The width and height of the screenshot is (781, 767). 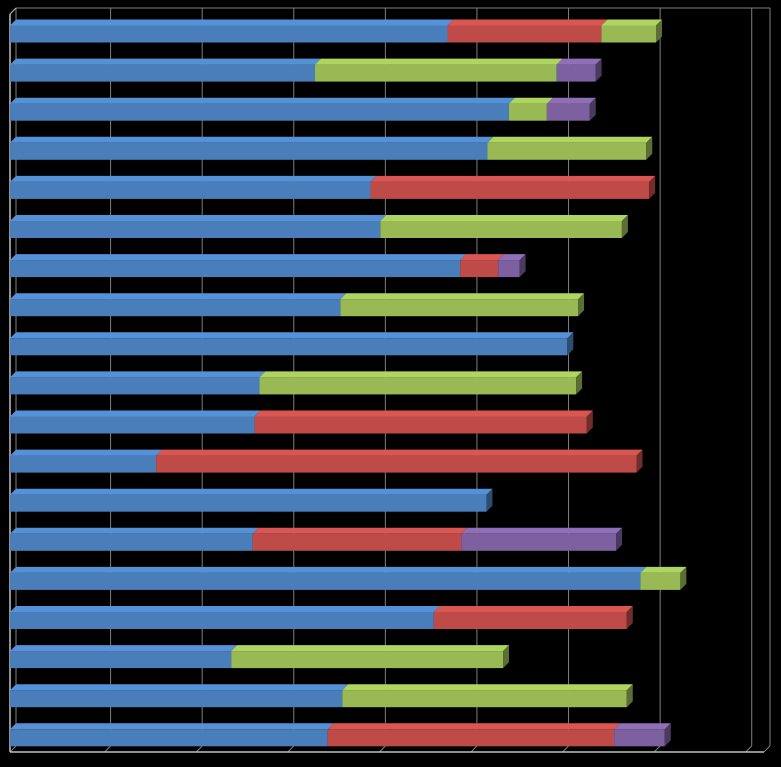 I want to click on plot-corner-edge, so click(x=767, y=749).